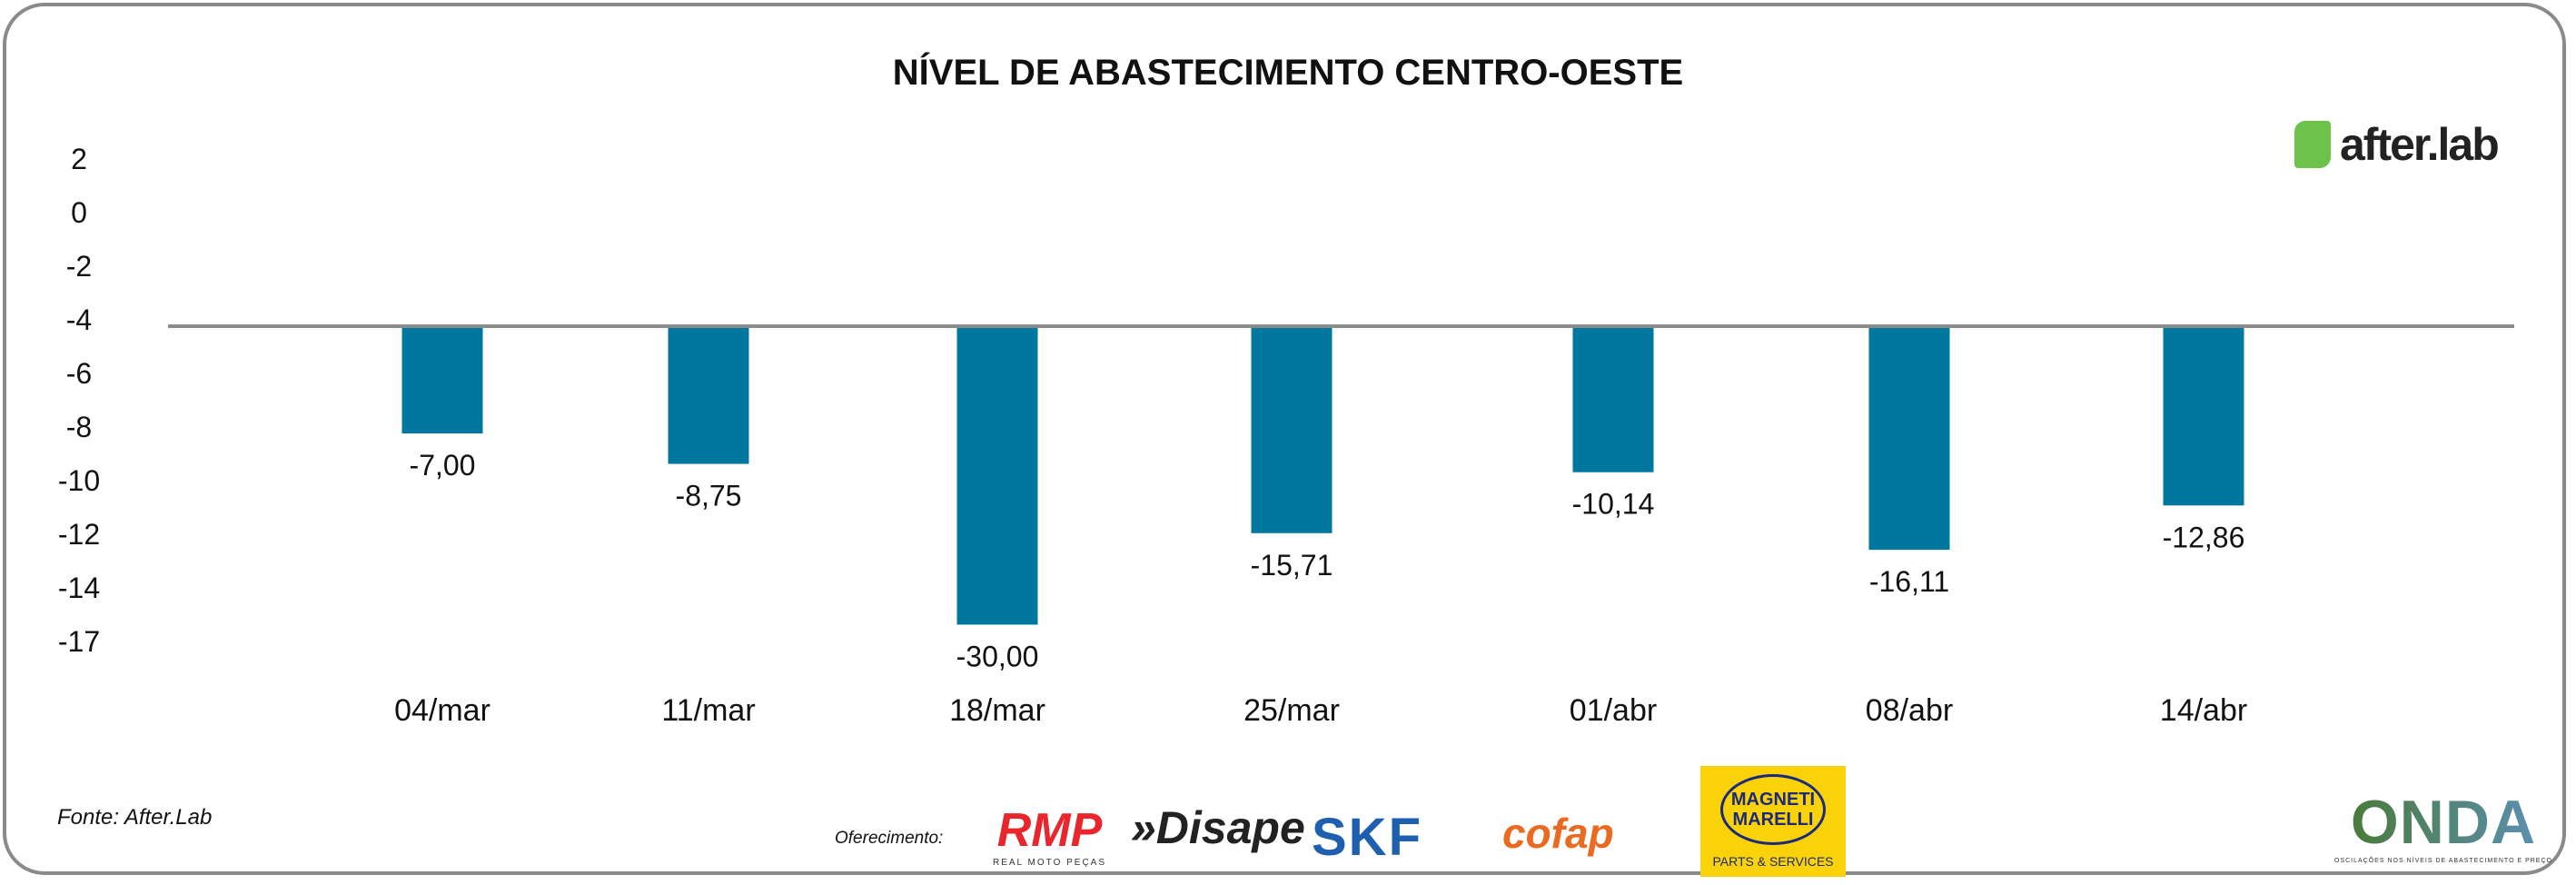  What do you see at coordinates (79, 373) in the screenshot?
I see `y-tick-label: -6` at bounding box center [79, 373].